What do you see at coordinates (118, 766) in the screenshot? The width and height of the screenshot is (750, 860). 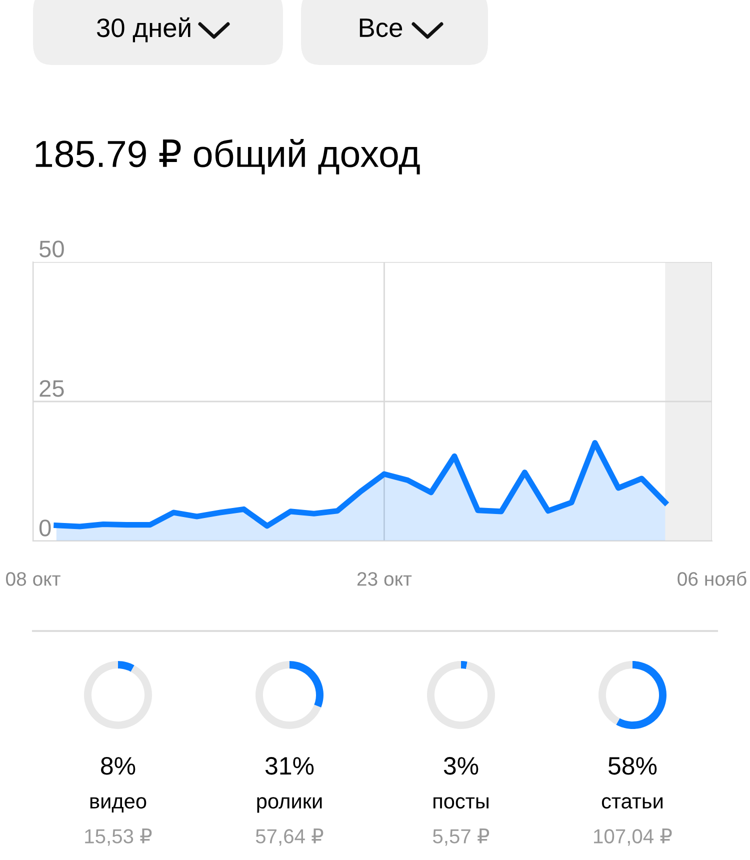 I see `text: 8%` at bounding box center [118, 766].